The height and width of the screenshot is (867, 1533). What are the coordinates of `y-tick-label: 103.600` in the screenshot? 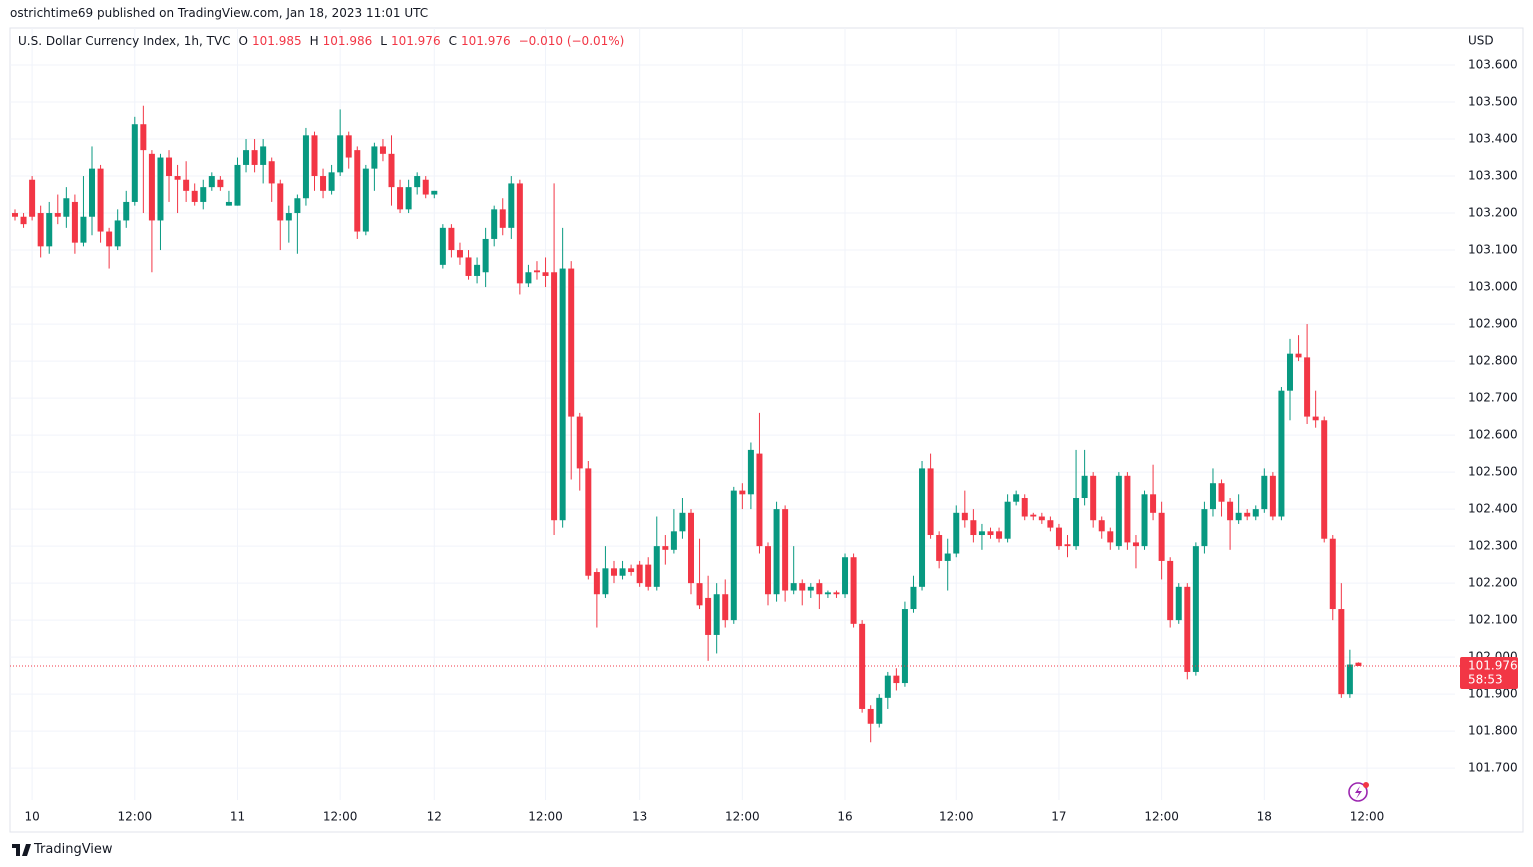 It's located at (1493, 65).